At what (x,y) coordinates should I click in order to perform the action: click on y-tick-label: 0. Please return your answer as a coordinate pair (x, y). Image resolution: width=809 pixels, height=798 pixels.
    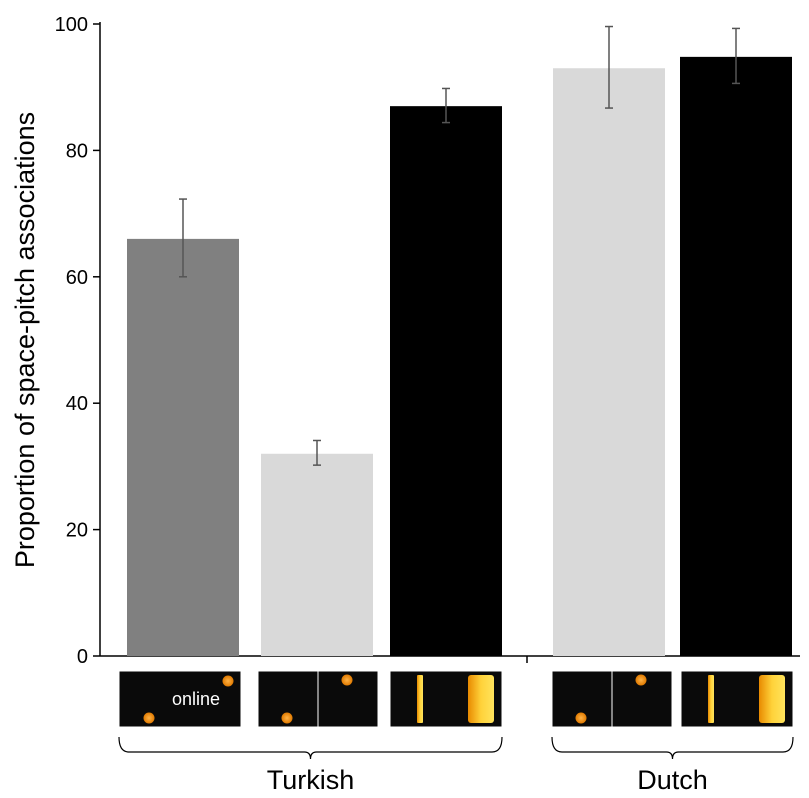
    Looking at the image, I should click on (82, 657).